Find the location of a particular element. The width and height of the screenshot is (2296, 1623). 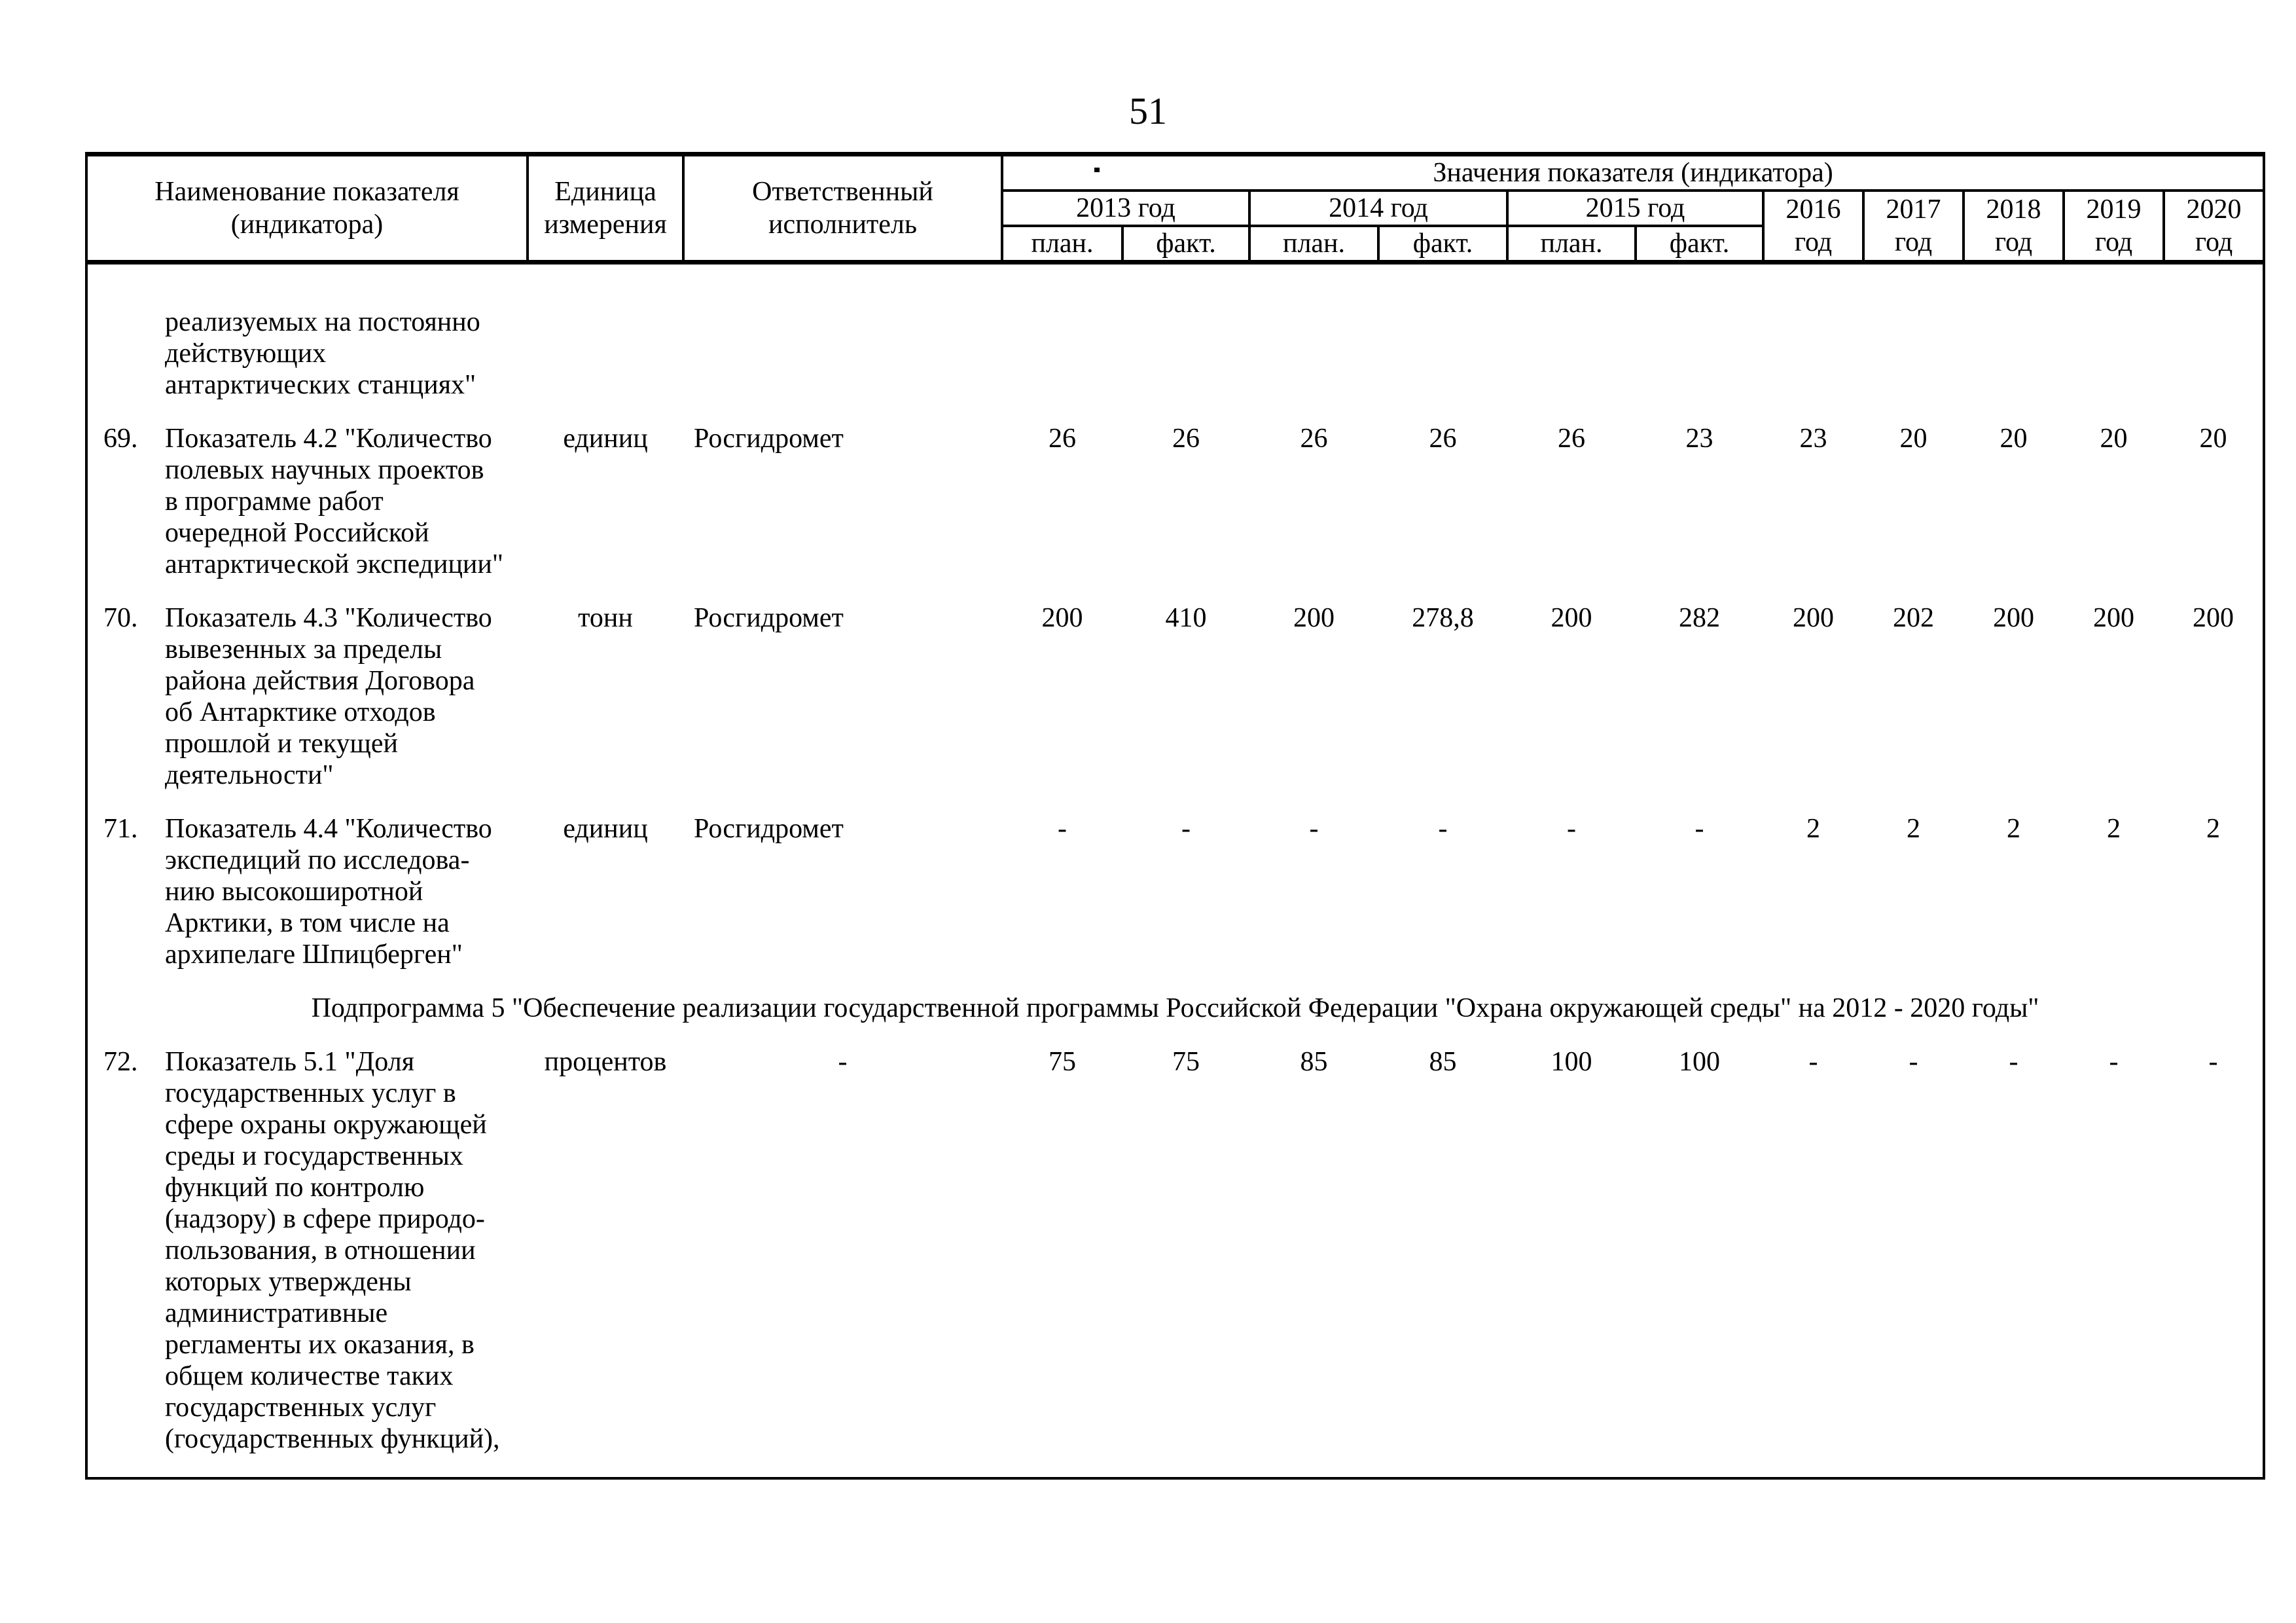

header-year-2018: 2018 год is located at coordinates (2013, 226).